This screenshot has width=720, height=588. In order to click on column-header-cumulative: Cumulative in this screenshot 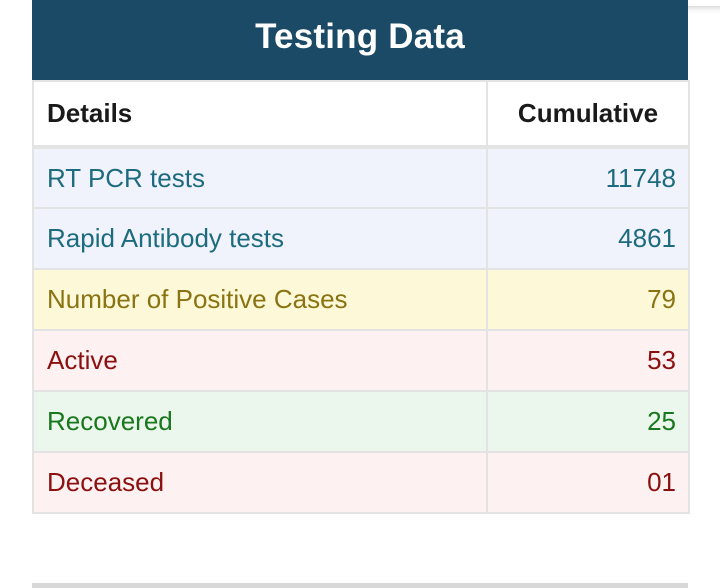, I will do `click(588, 114)`.